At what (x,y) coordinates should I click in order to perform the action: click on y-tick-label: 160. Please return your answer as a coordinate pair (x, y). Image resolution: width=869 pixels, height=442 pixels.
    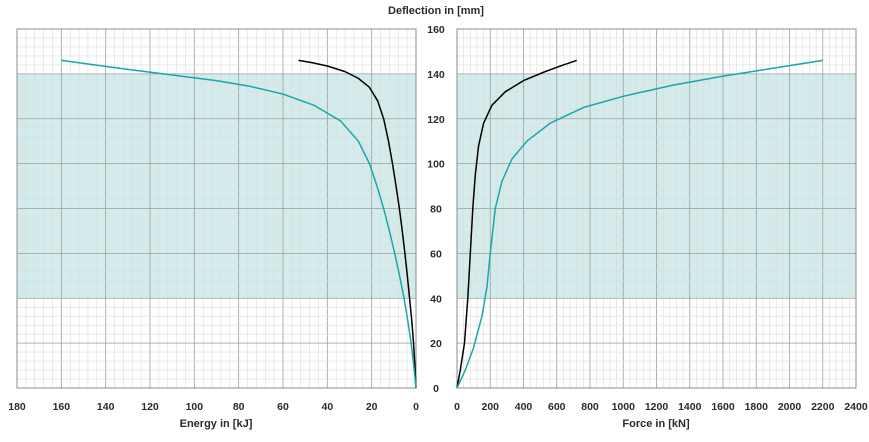
    Looking at the image, I should click on (436, 30).